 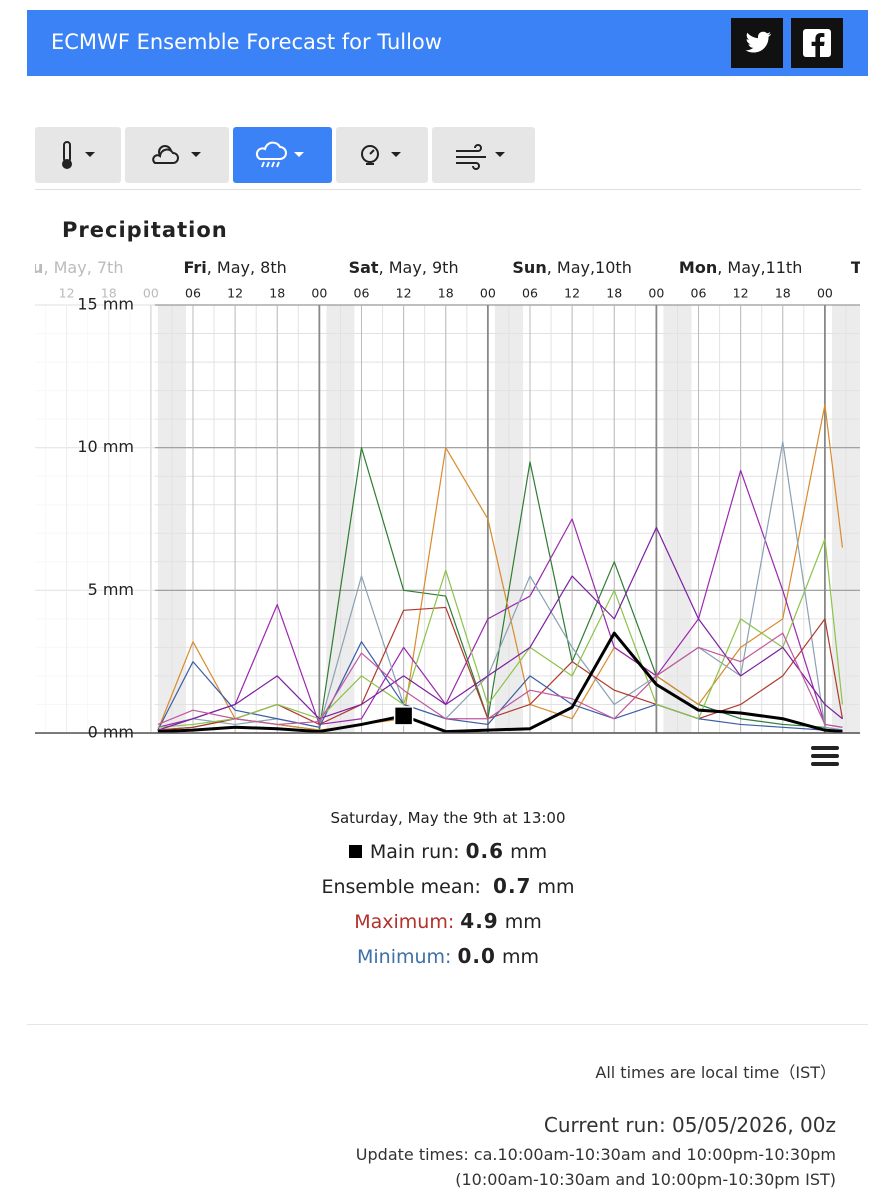 I want to click on tooltip-row: Main run: 0.6 mm, so click(x=448, y=851).